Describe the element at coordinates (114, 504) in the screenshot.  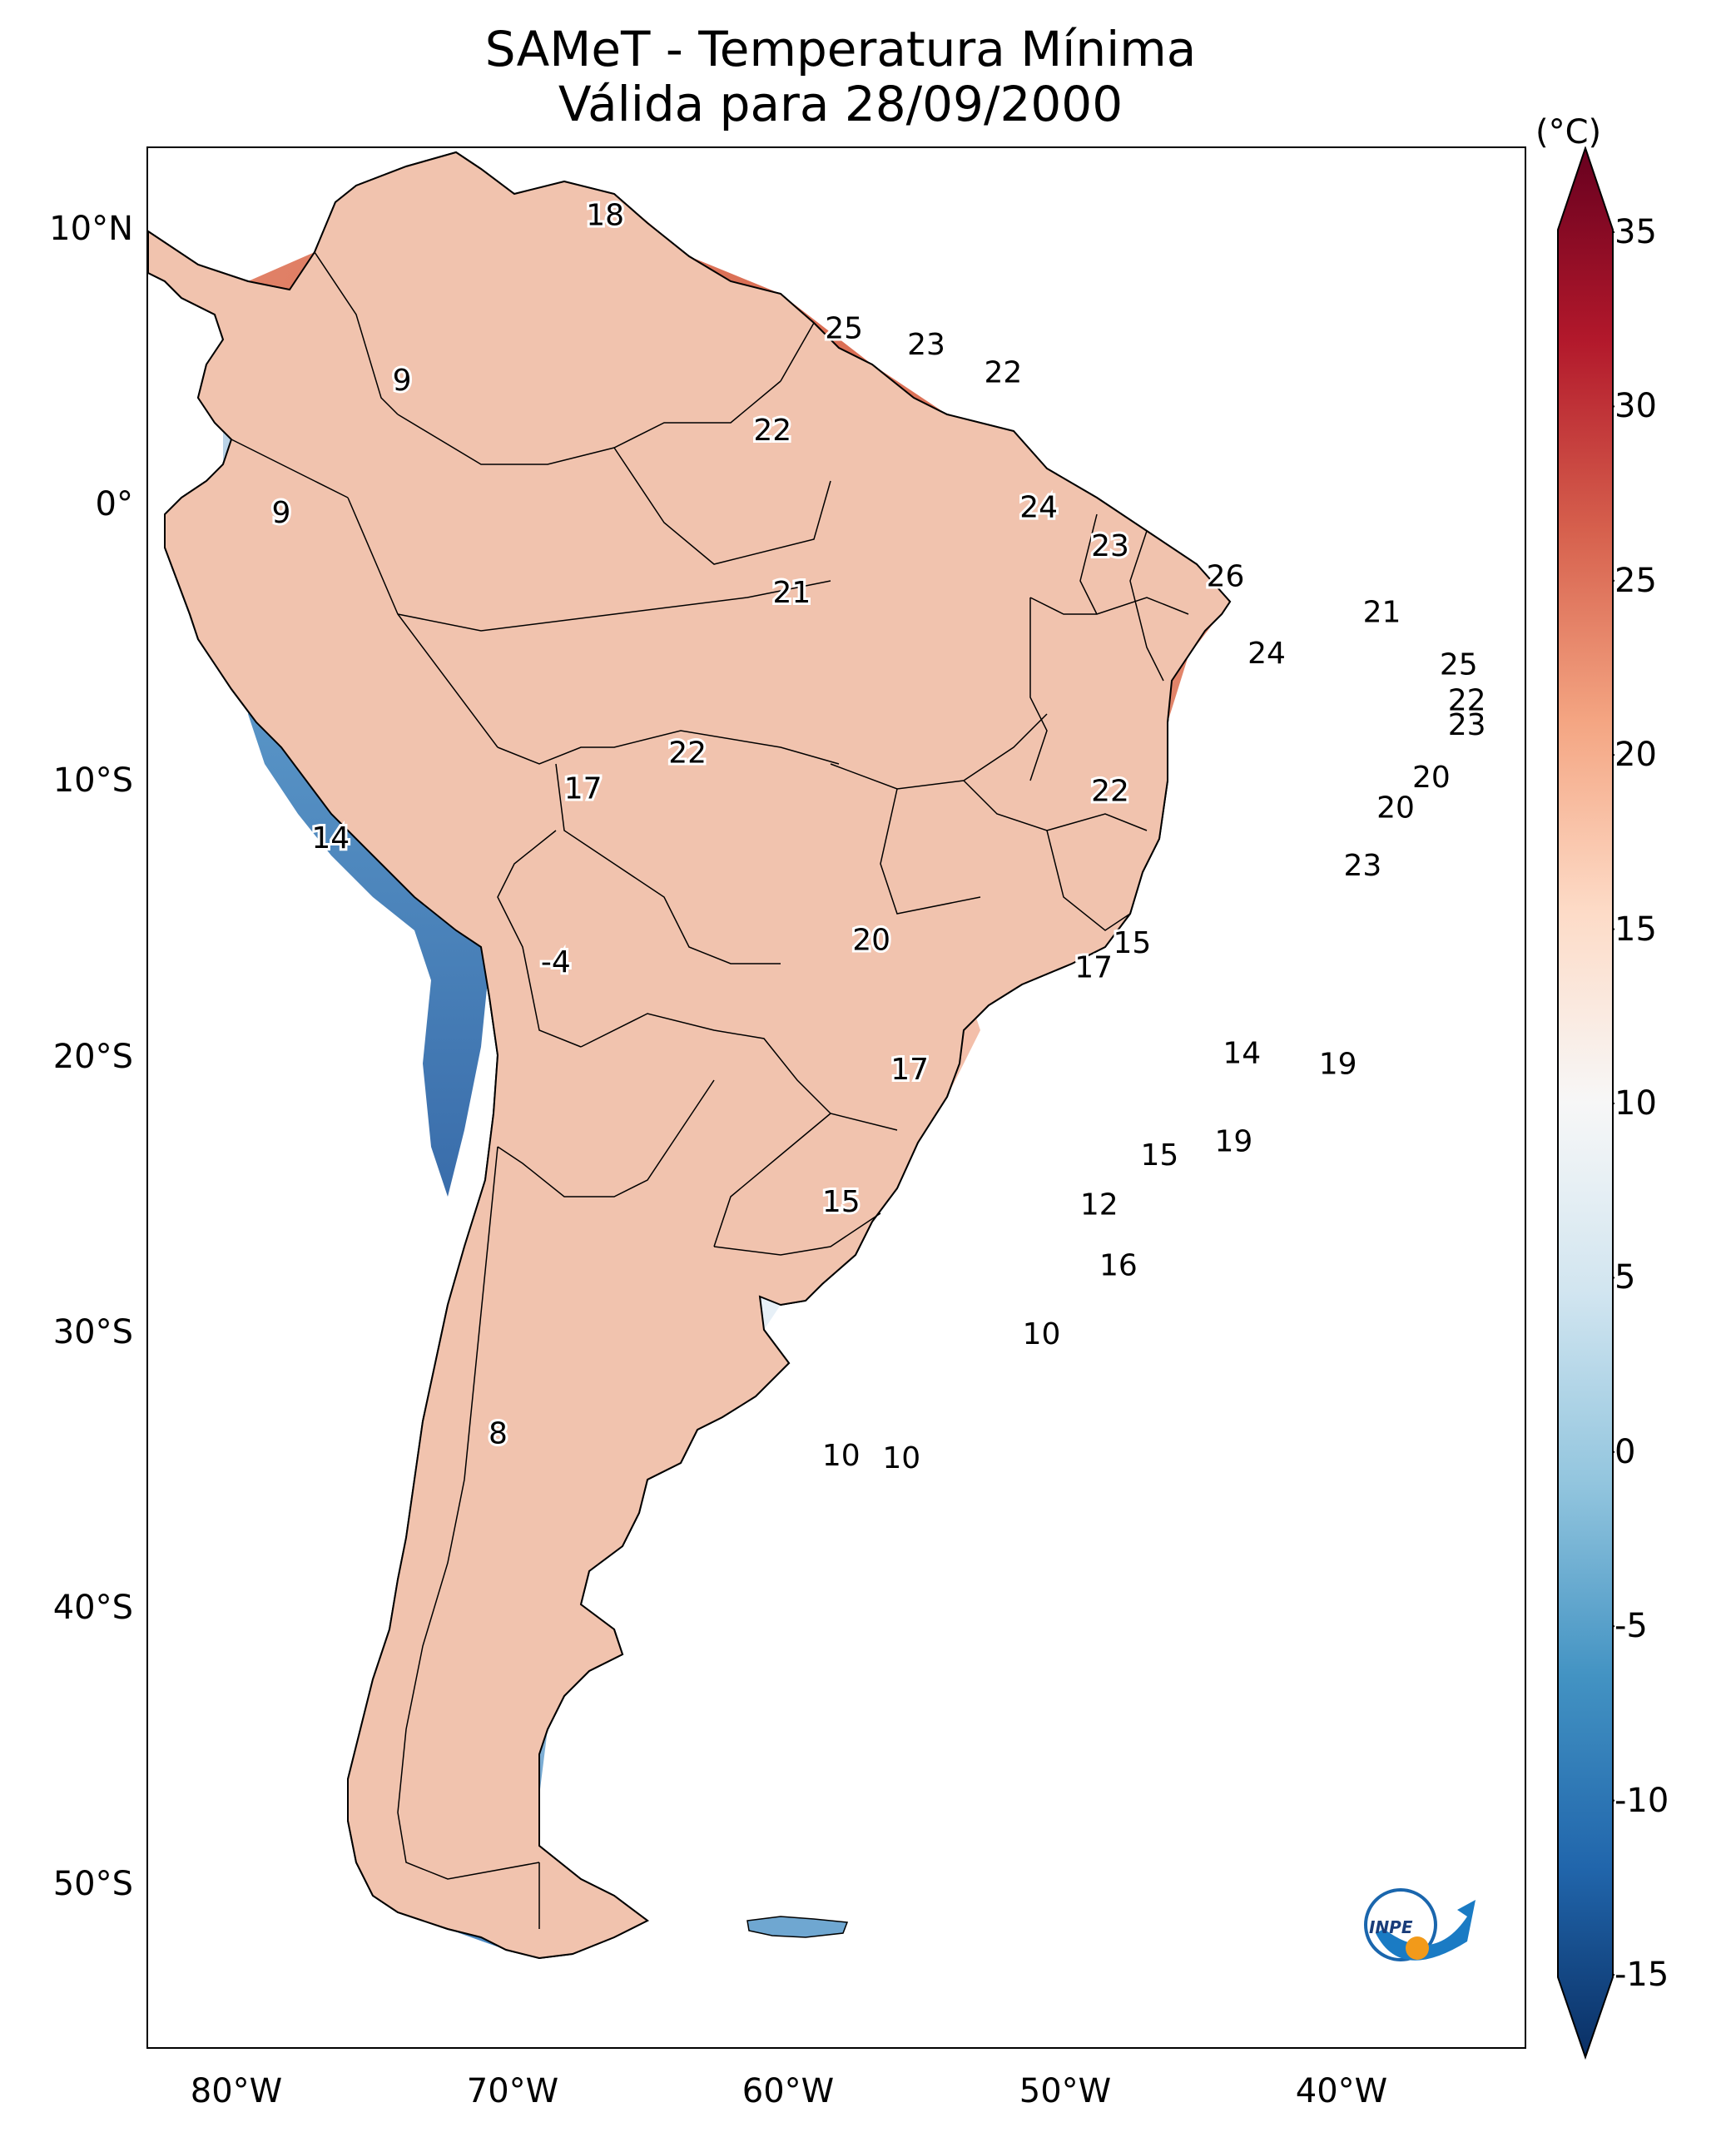
I see `lat-label-0: 0°` at that location.